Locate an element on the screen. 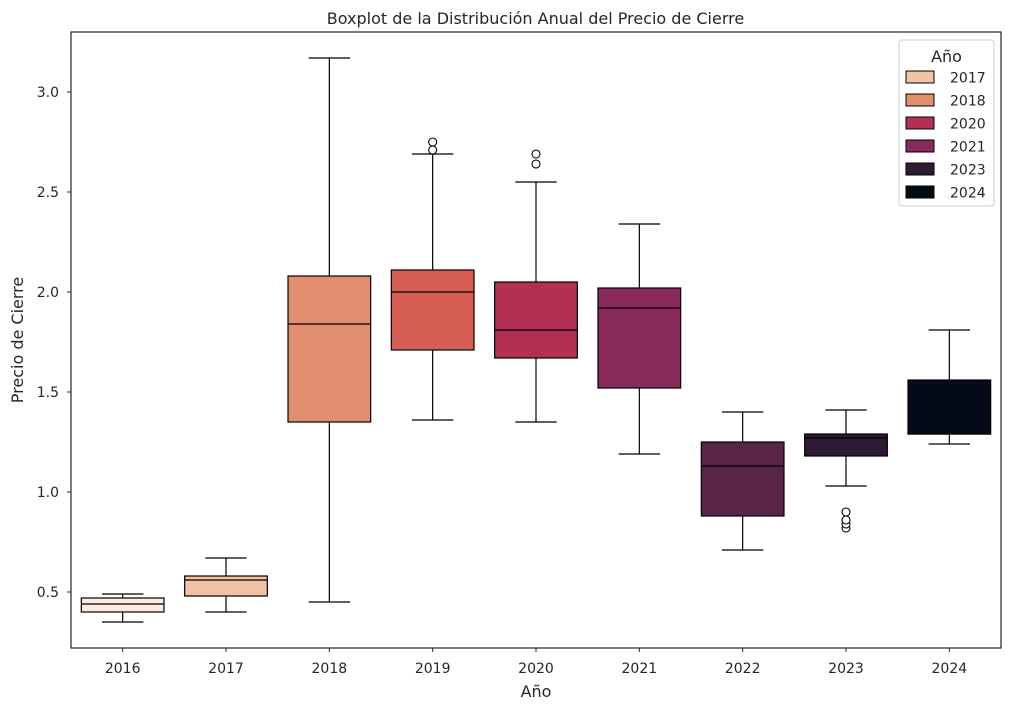 The width and height of the screenshot is (1011, 710). legend-label: 2024 is located at coordinates (968, 194).